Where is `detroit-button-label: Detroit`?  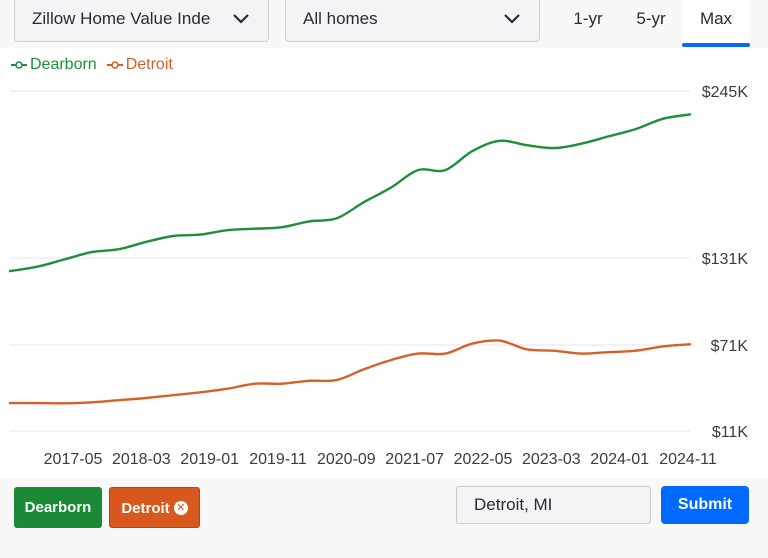
detroit-button-label: Detroit is located at coordinates (145, 508).